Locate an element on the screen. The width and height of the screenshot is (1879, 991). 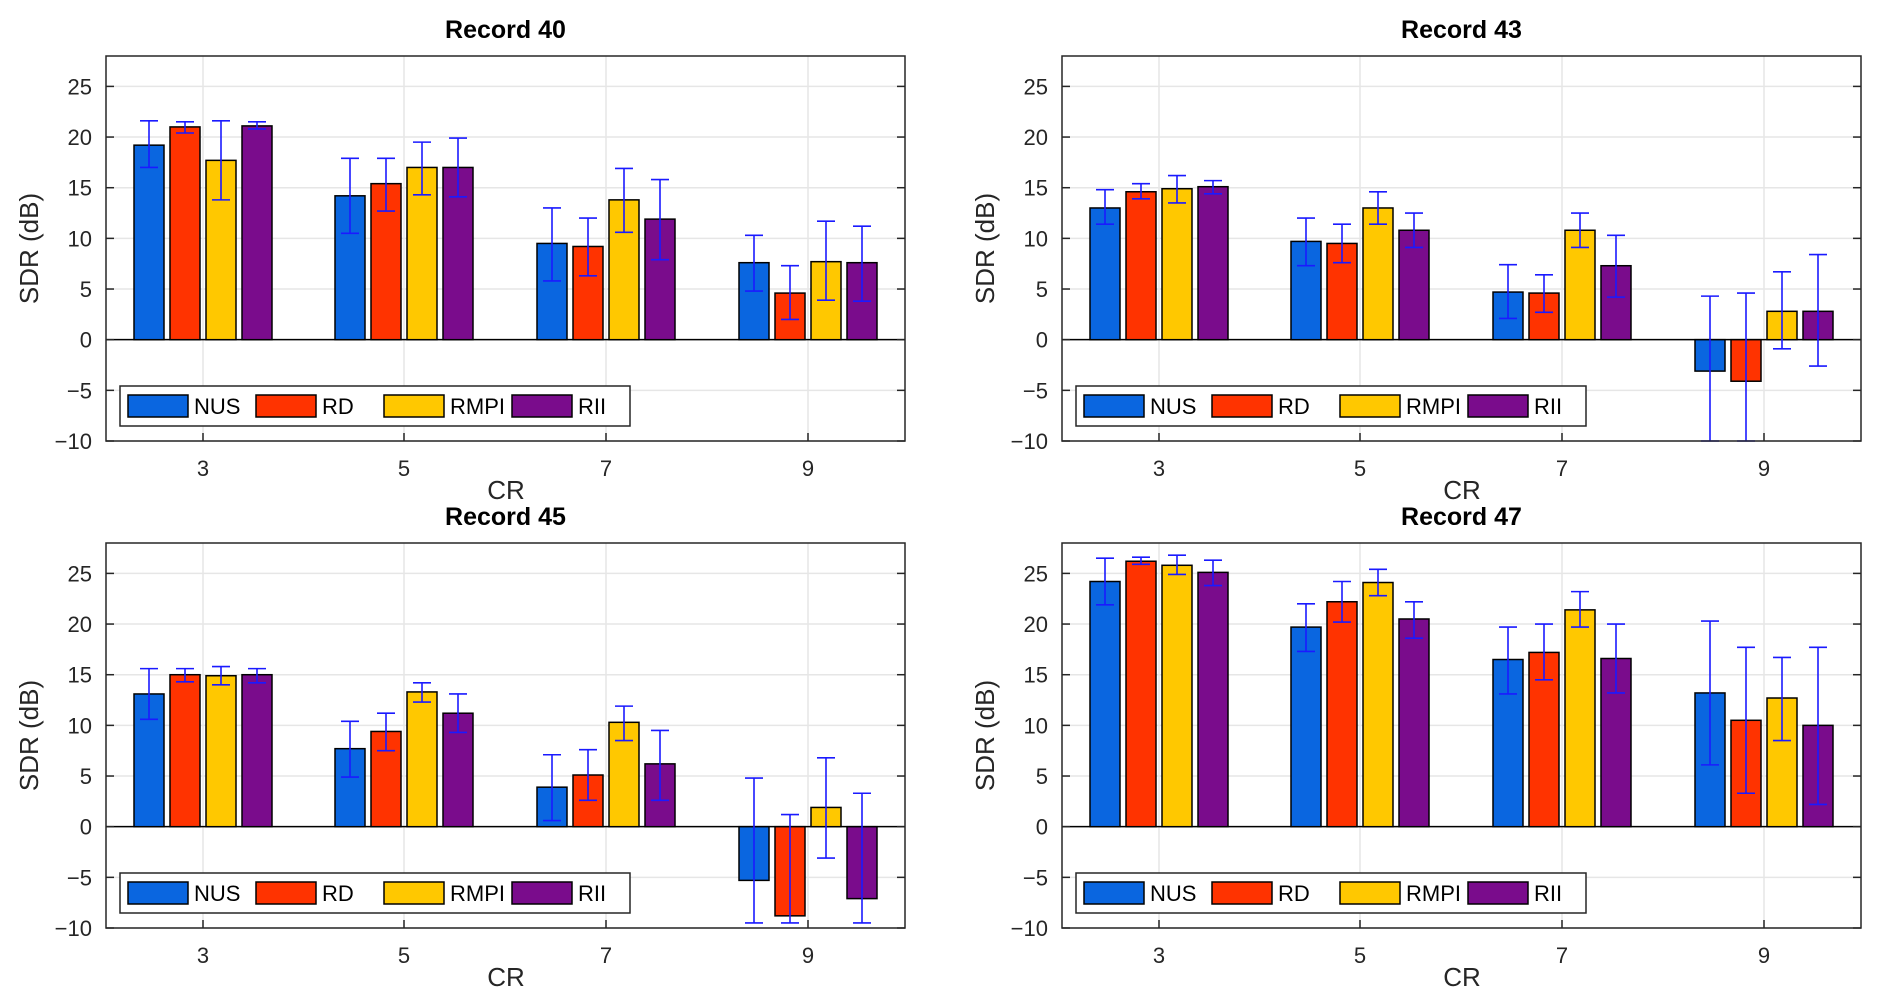
legend-swatch-rmpi is located at coordinates (1370, 406).